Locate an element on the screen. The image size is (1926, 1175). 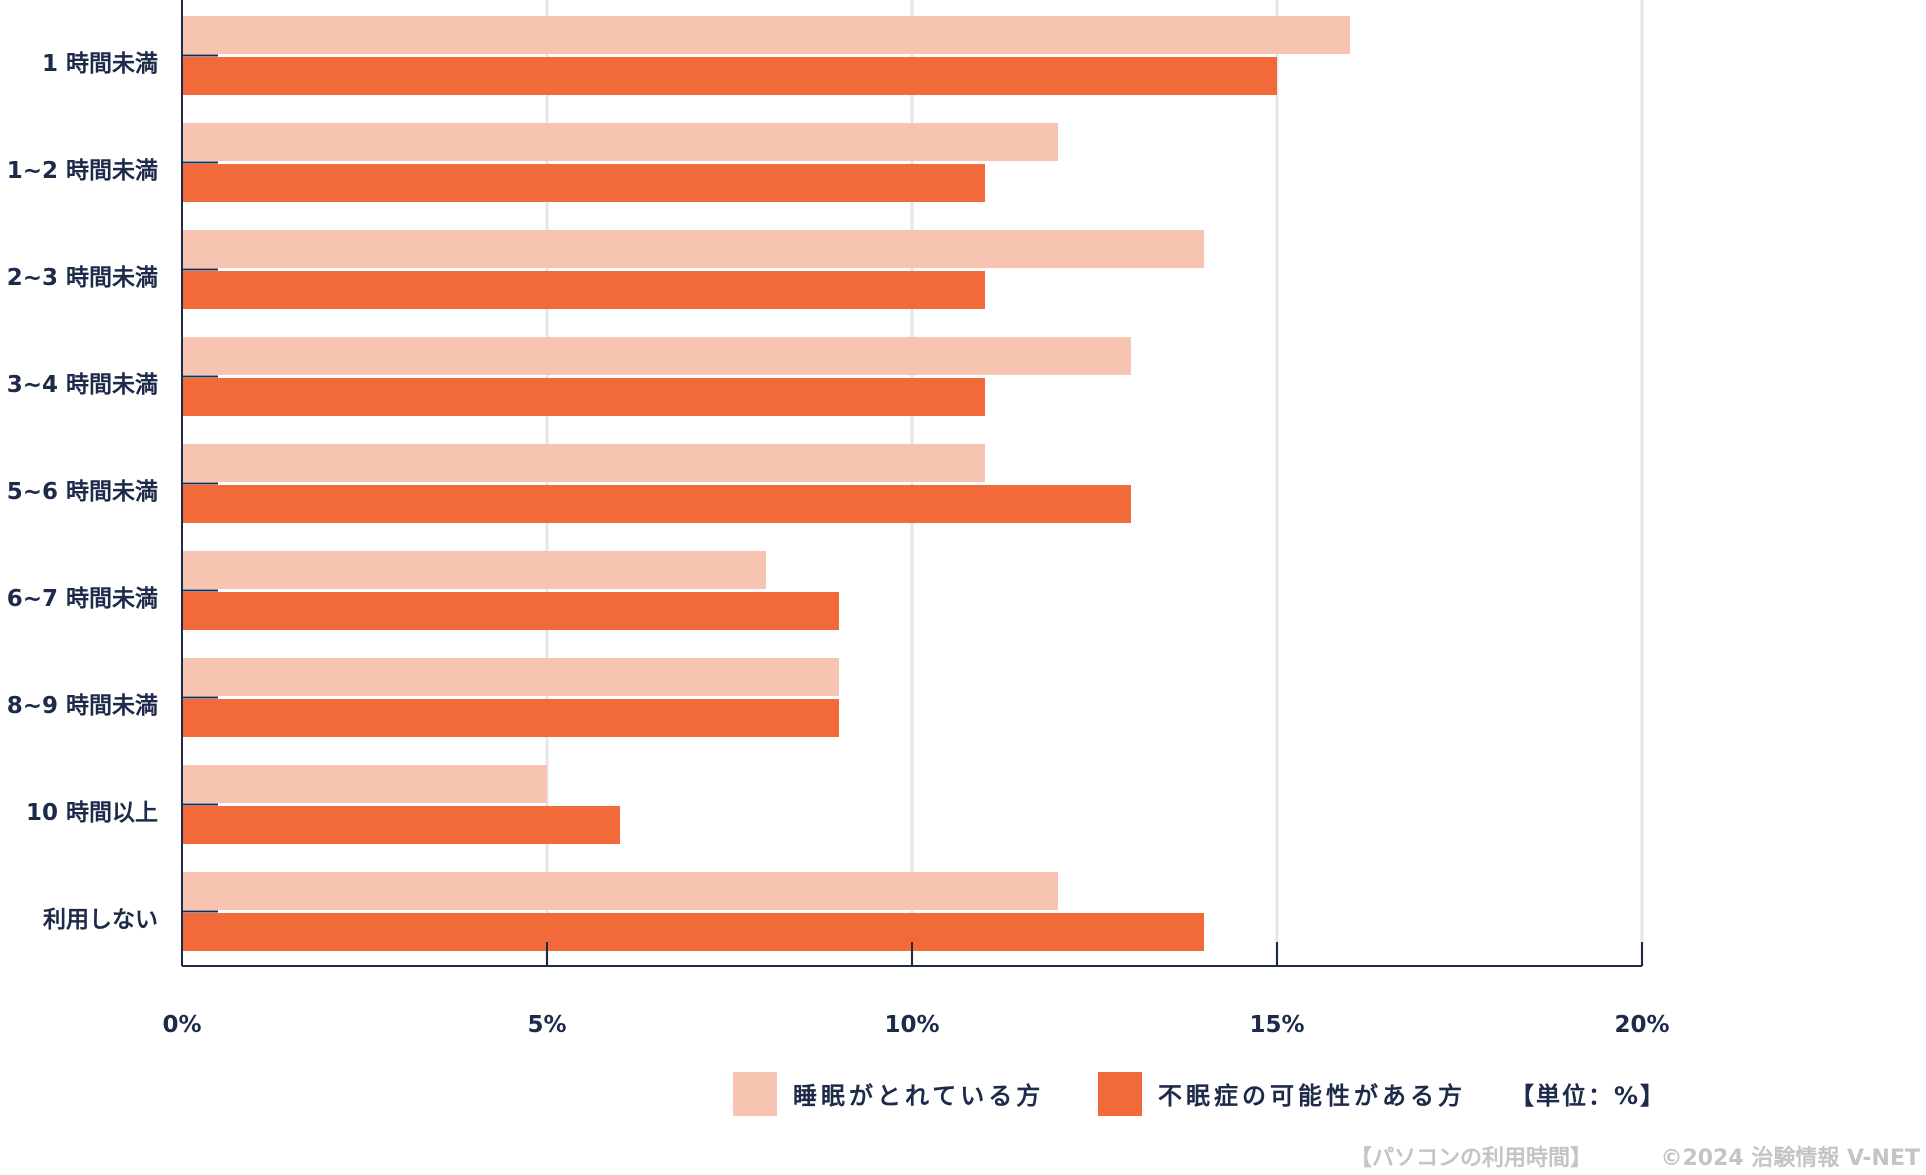
category-label: 利用しない is located at coordinates (100, 920).